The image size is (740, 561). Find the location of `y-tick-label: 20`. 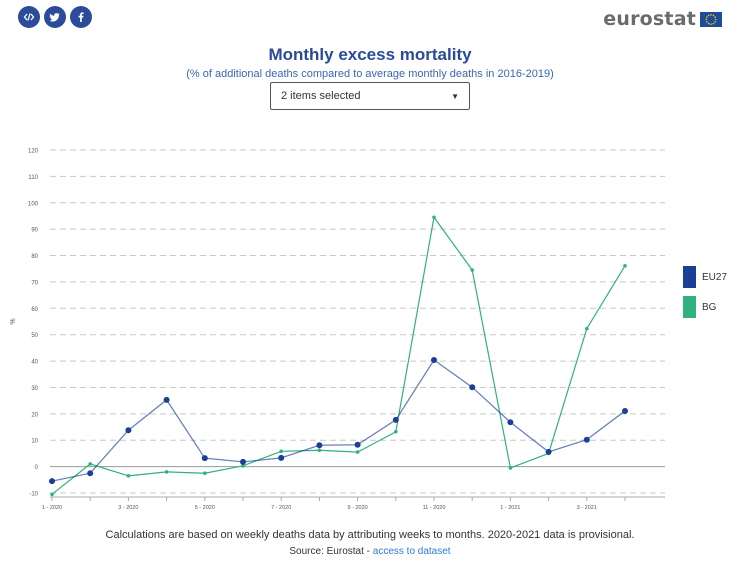

y-tick-label: 20 is located at coordinates (34, 415).